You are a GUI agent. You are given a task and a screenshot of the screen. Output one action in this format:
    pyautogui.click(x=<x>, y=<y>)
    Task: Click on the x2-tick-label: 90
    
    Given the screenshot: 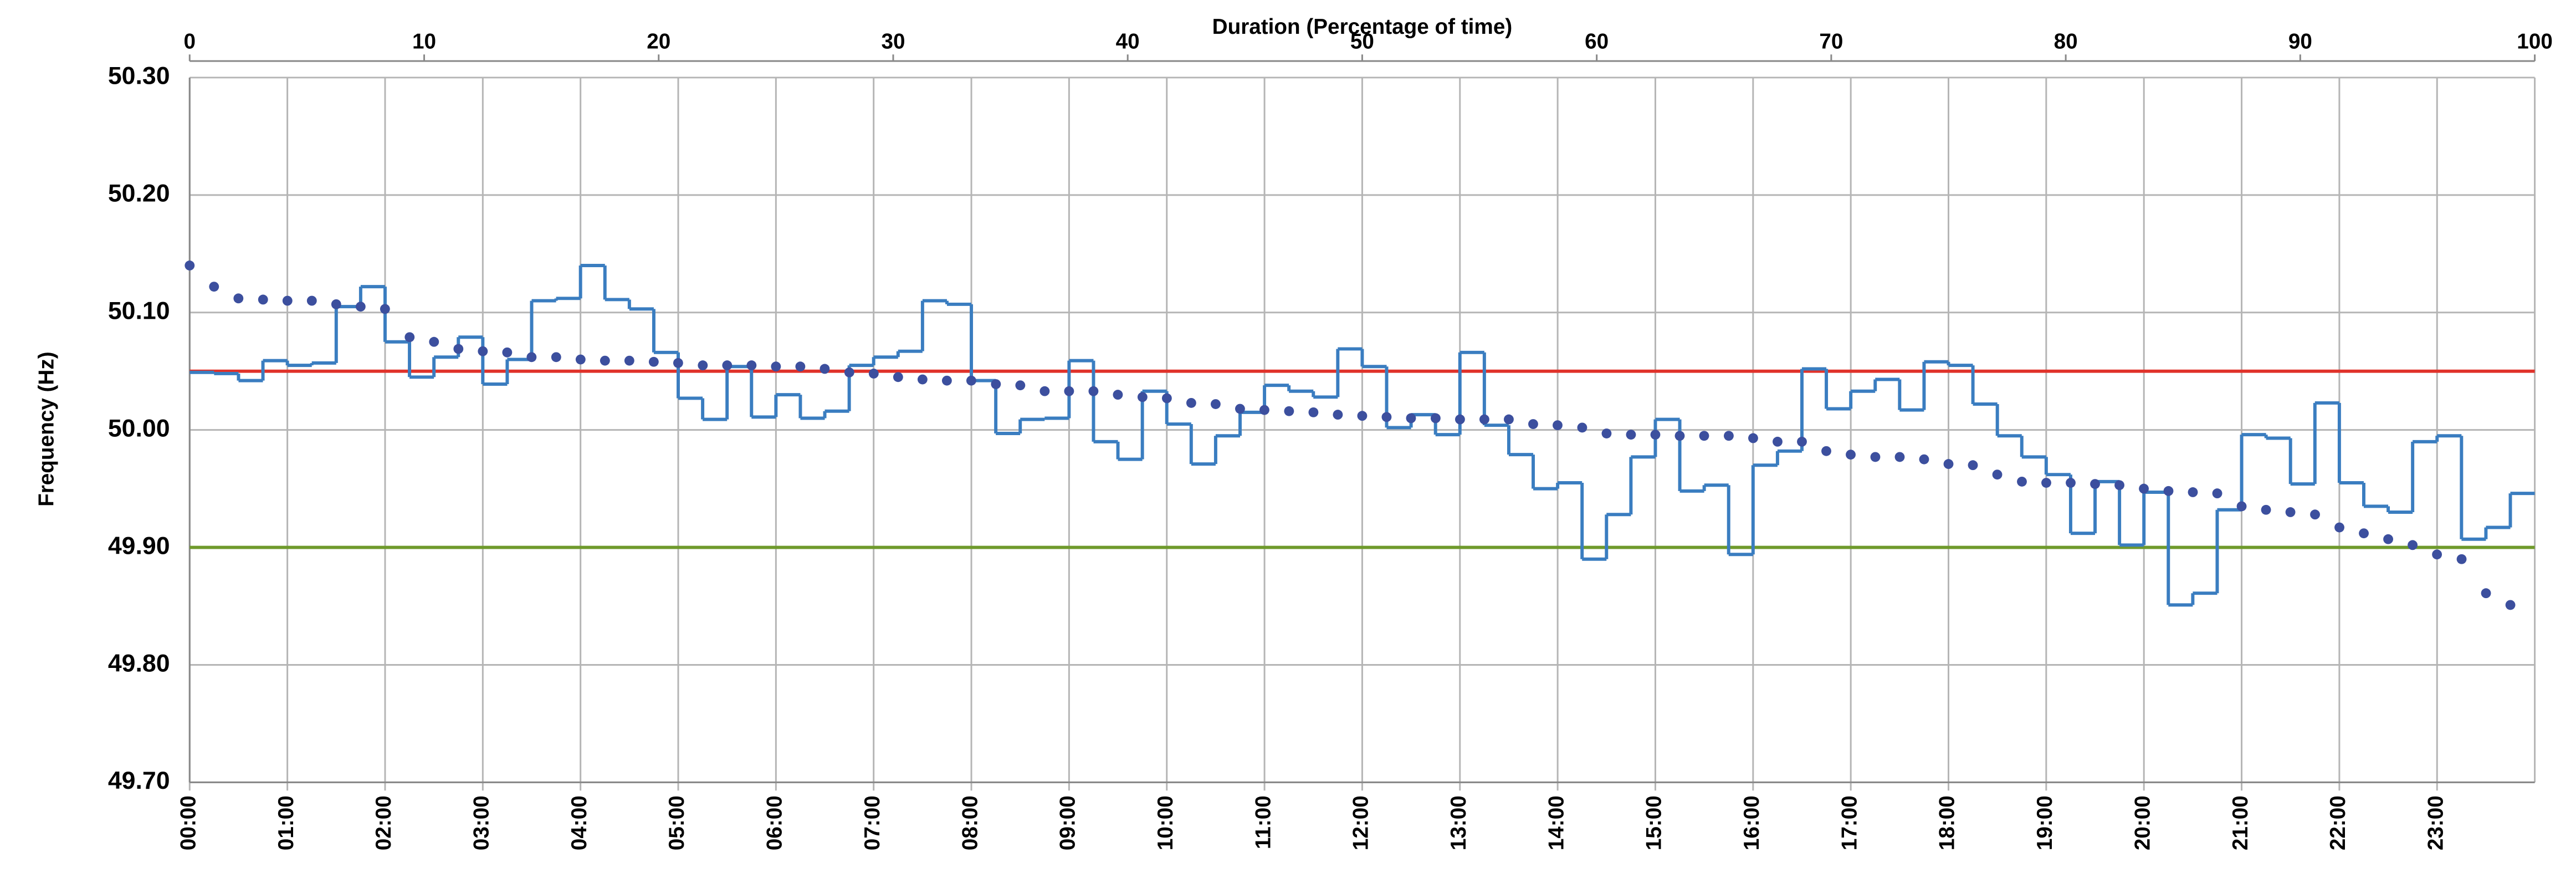 What is the action you would take?
    pyautogui.click(x=2300, y=42)
    